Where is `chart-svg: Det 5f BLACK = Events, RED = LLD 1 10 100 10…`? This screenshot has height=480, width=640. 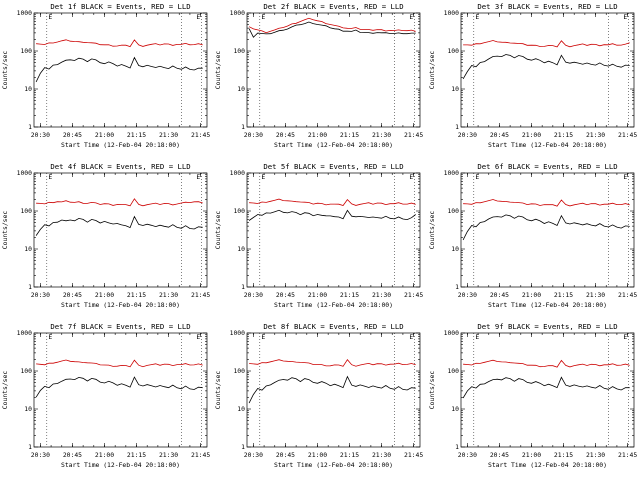 chart-svg: Det 5f BLACK = Events, RED = LLD 1 10 100 10… is located at coordinates (318, 235).